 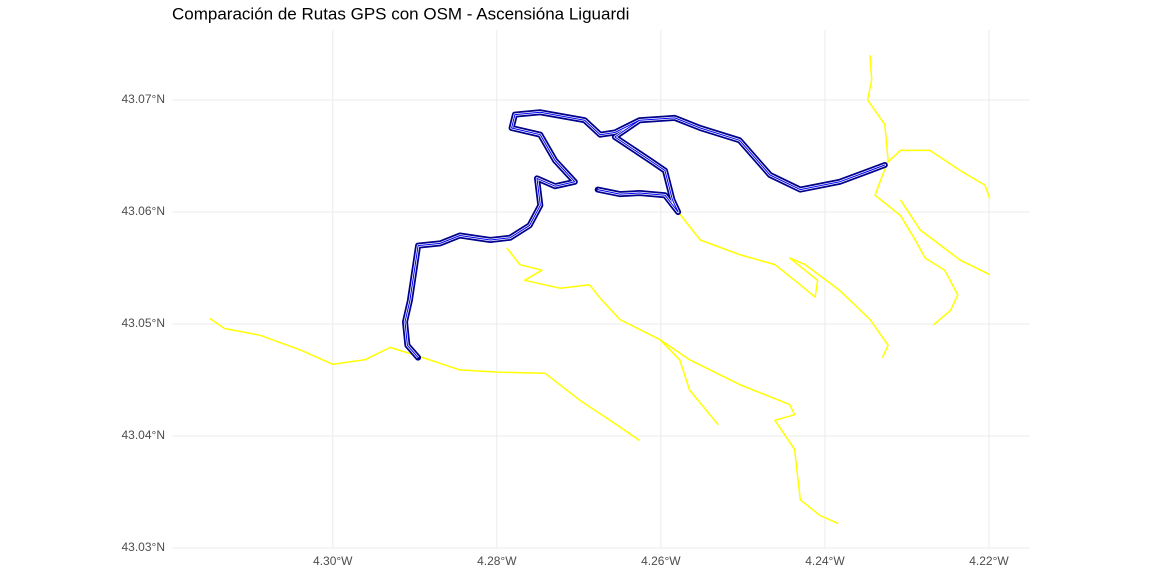 I want to click on x-tick-label: 4.28°W, so click(x=497, y=561).